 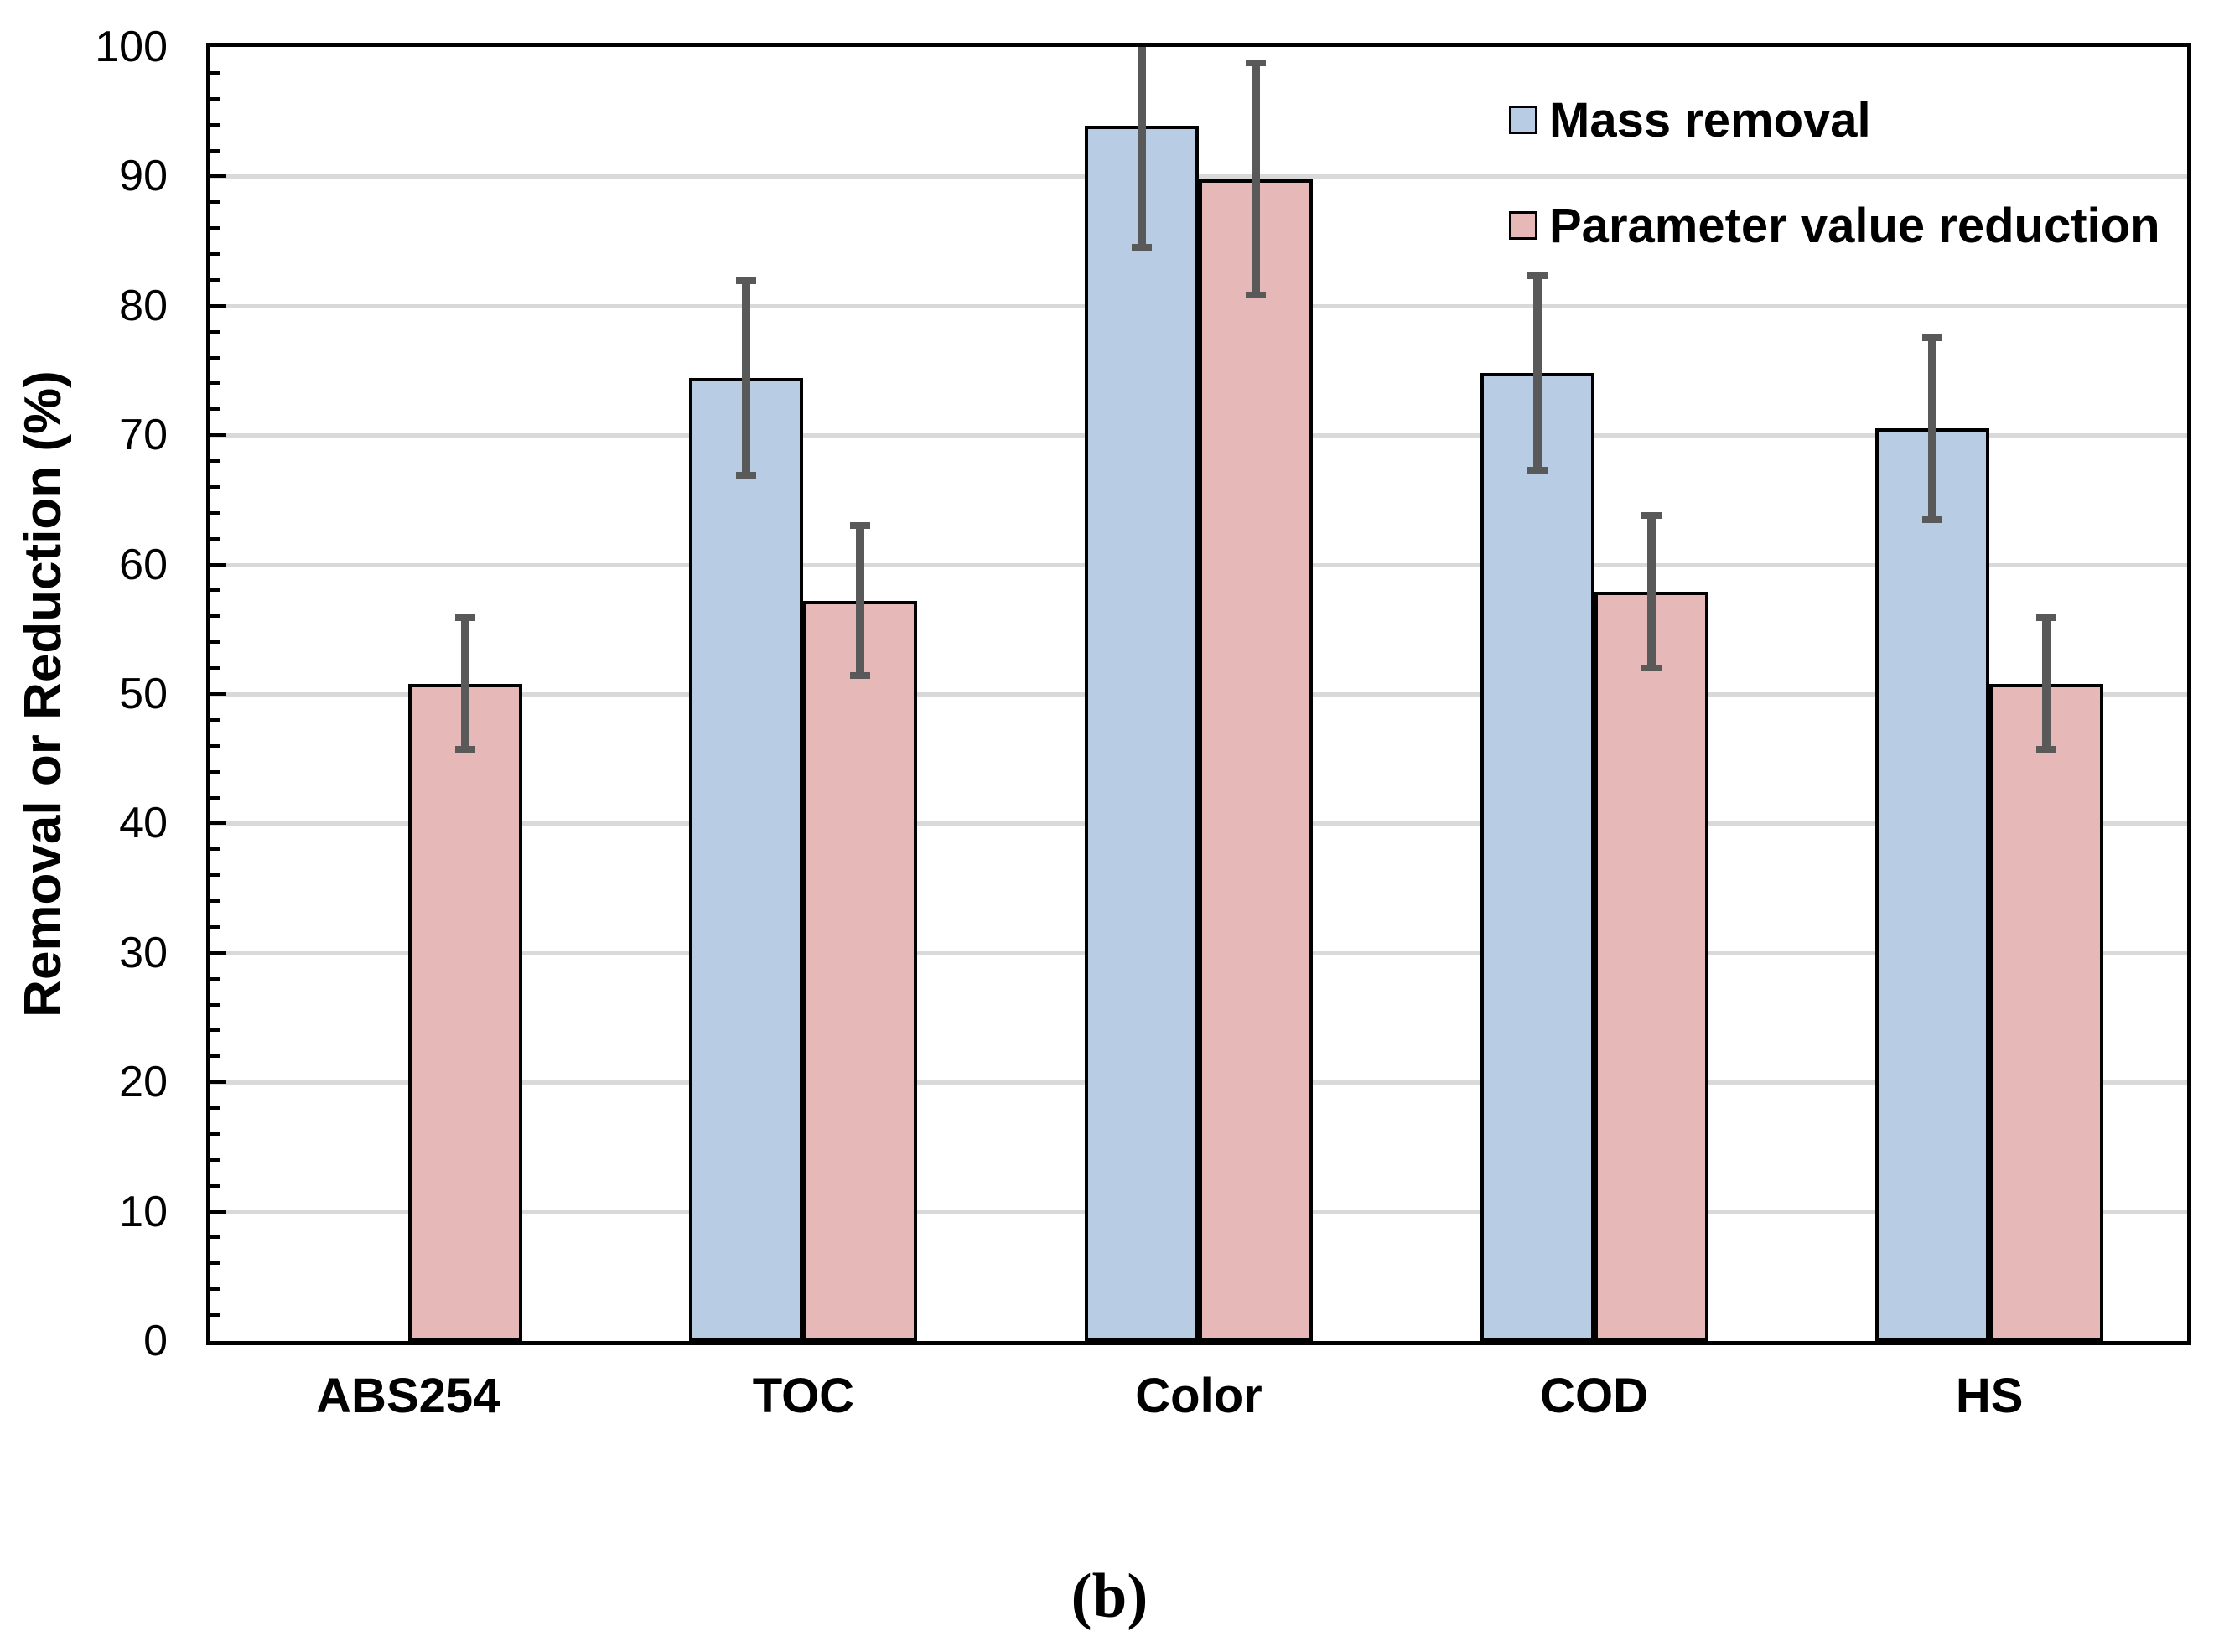 I want to click on y-axis-tick-label: 30, so click(x=144, y=952).